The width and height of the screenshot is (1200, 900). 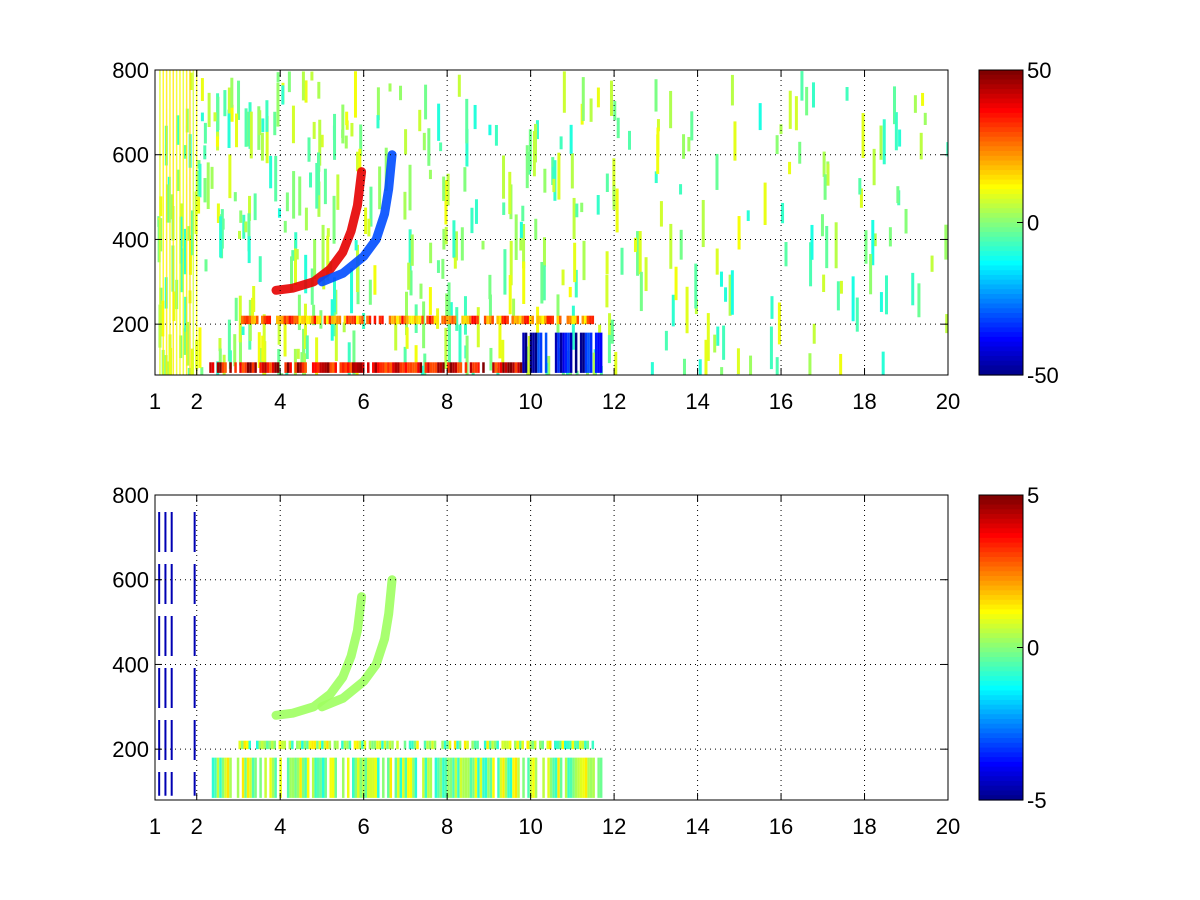 What do you see at coordinates (1033, 223) in the screenshot?
I see `colorbar-tick-label: 0` at bounding box center [1033, 223].